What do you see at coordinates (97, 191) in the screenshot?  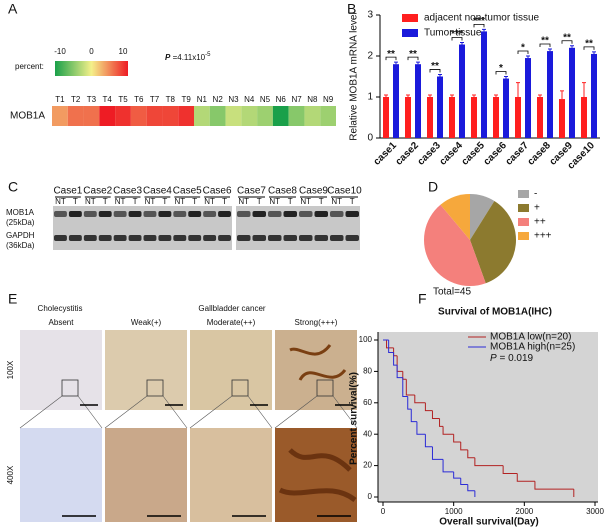 I see `case-label: Case2` at bounding box center [97, 191].